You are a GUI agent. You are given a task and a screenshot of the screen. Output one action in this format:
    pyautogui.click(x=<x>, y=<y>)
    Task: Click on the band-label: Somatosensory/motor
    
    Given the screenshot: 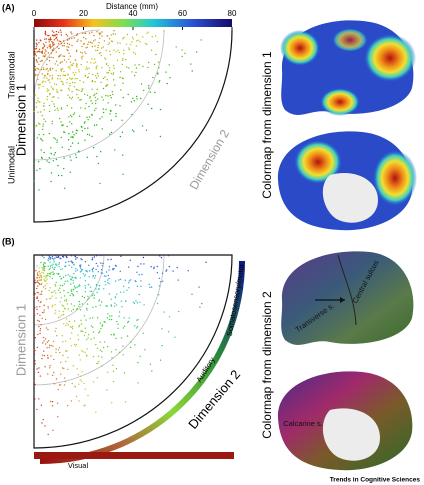 What is the action you would take?
    pyautogui.click(x=236, y=300)
    